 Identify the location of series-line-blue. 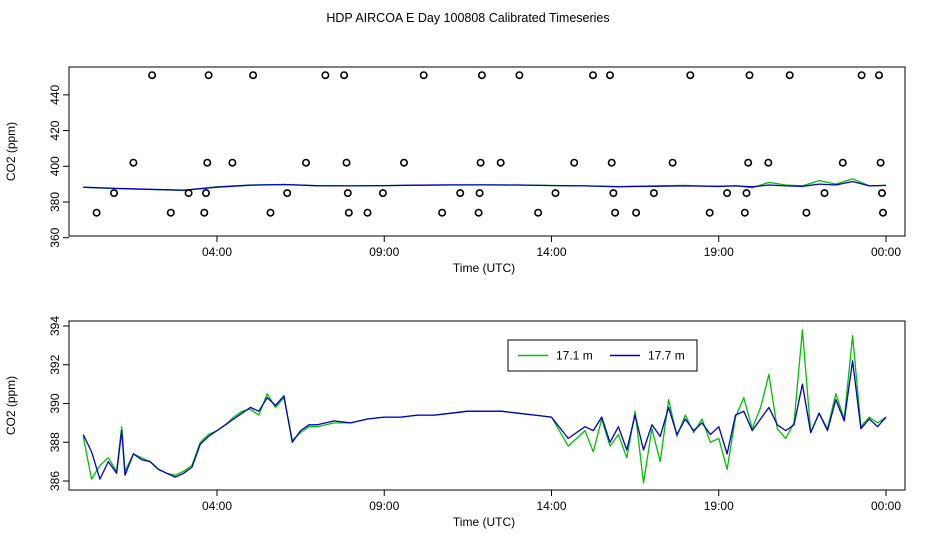
(485, 185).